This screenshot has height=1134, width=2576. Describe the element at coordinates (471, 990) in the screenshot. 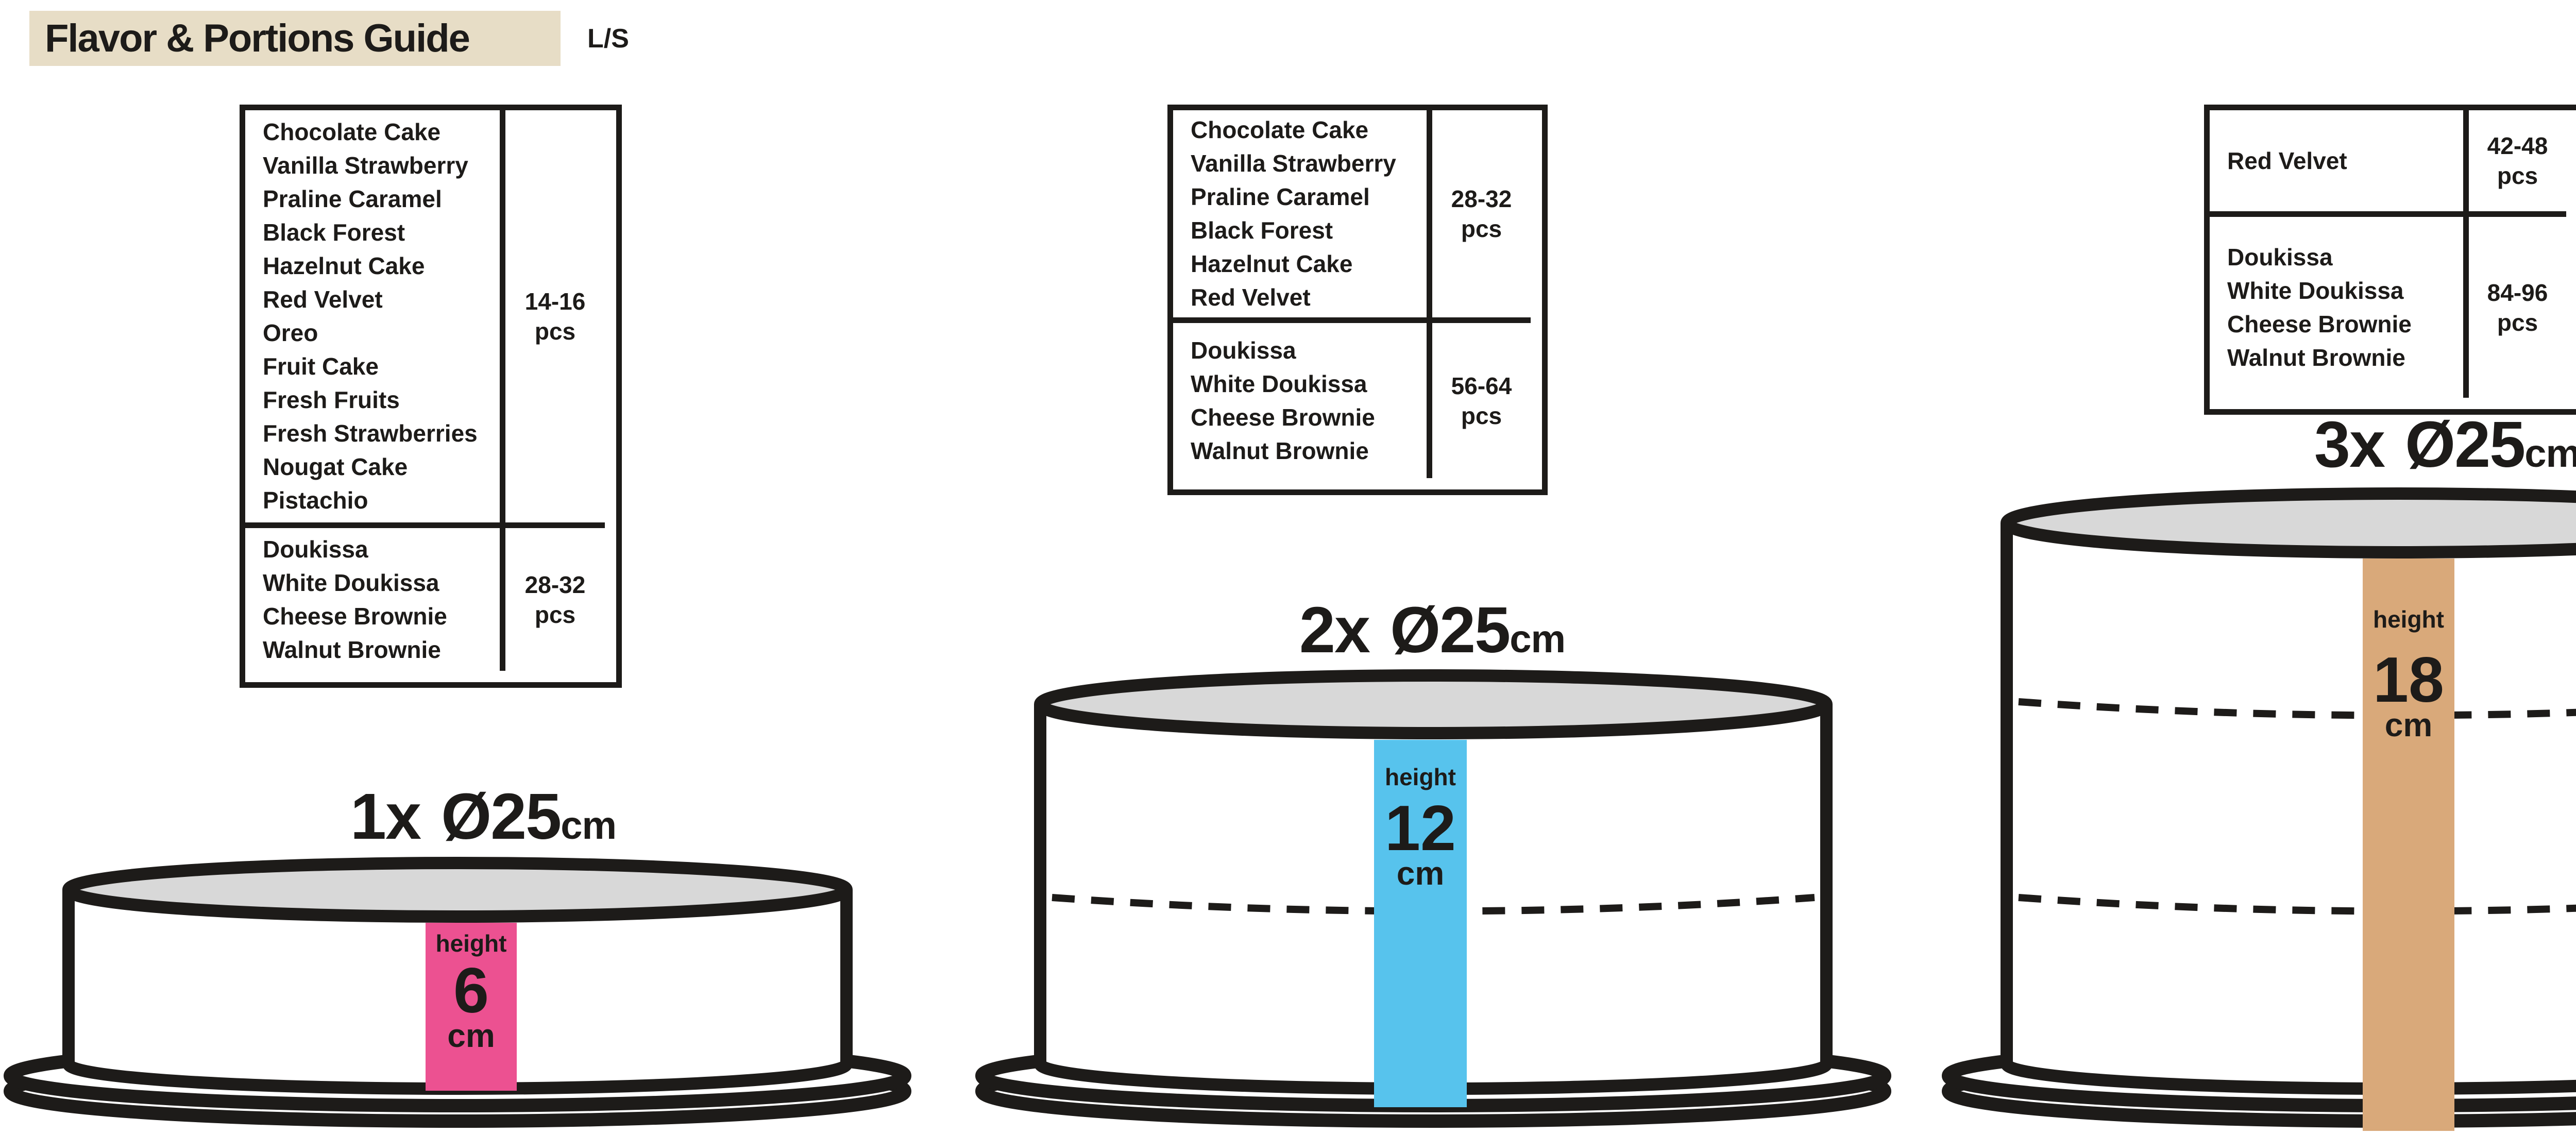

I see `height-value: 6` at that location.